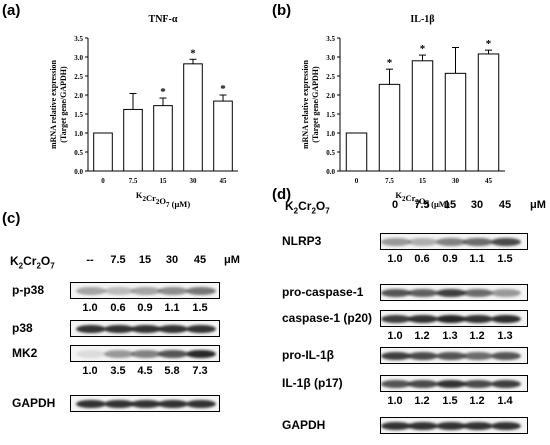  I want to click on quantification-value: 1.4, so click(505, 401).